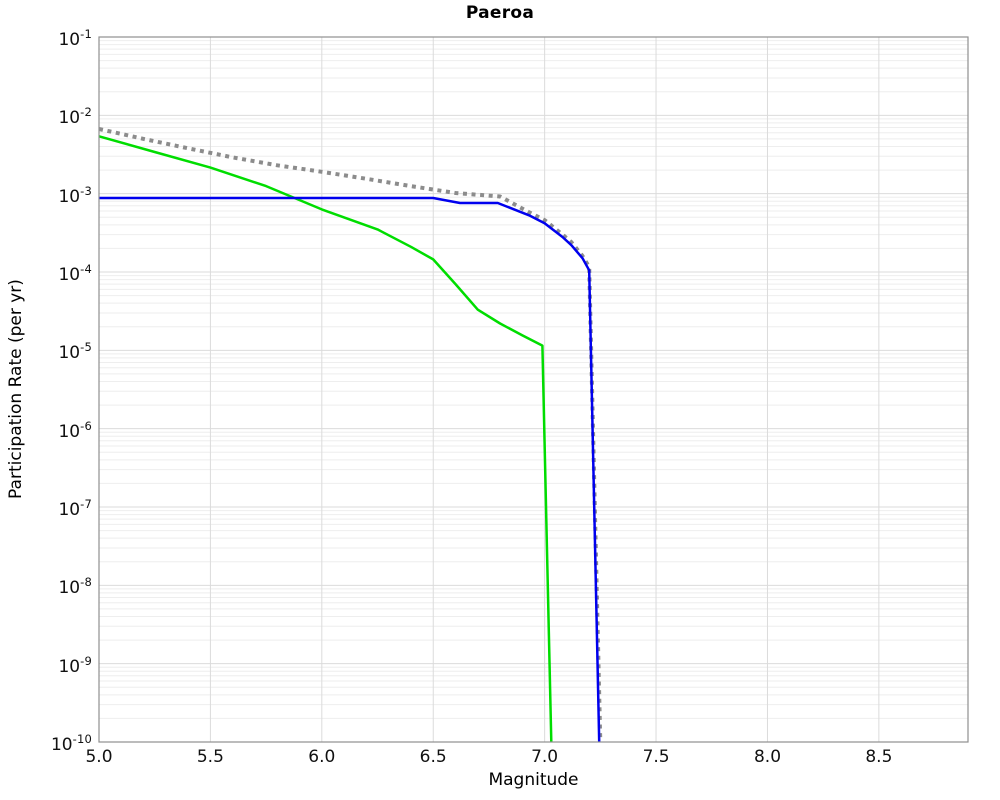  Describe the element at coordinates (86, 347) in the screenshot. I see `y-tick-exponent: -5` at that location.